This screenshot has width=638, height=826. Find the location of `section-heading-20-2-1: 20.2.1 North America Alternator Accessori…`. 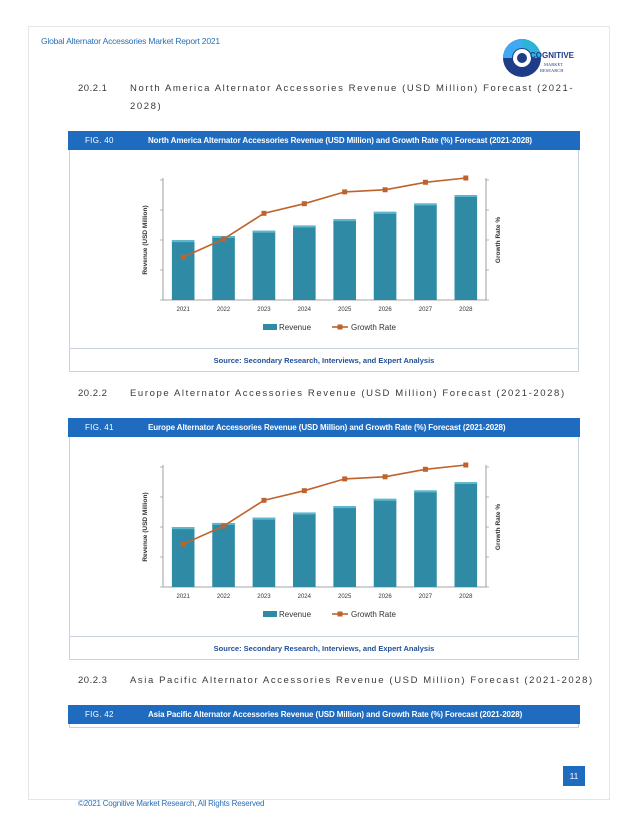

section-heading-20-2-1: 20.2.1 North America Alternator Accessori… is located at coordinates (326, 98).